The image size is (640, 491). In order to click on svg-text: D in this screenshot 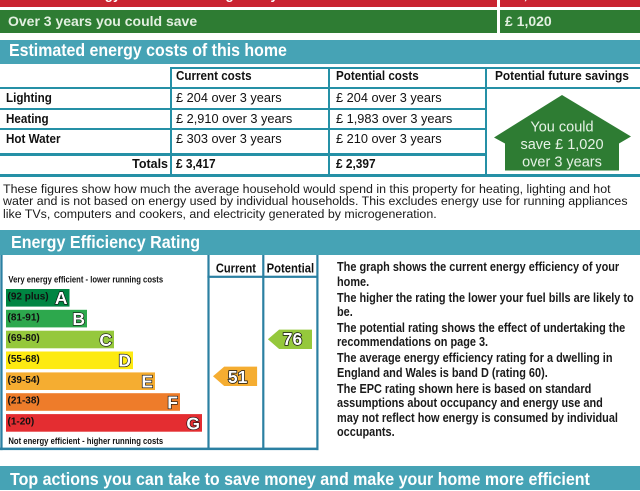, I will do `click(124, 360)`.